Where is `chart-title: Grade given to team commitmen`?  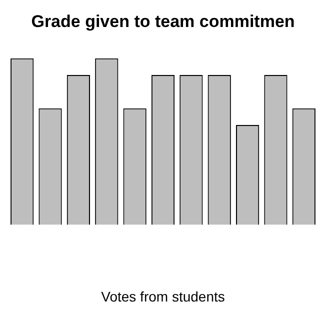 chart-title: Grade given to team commitmen is located at coordinates (163, 21).